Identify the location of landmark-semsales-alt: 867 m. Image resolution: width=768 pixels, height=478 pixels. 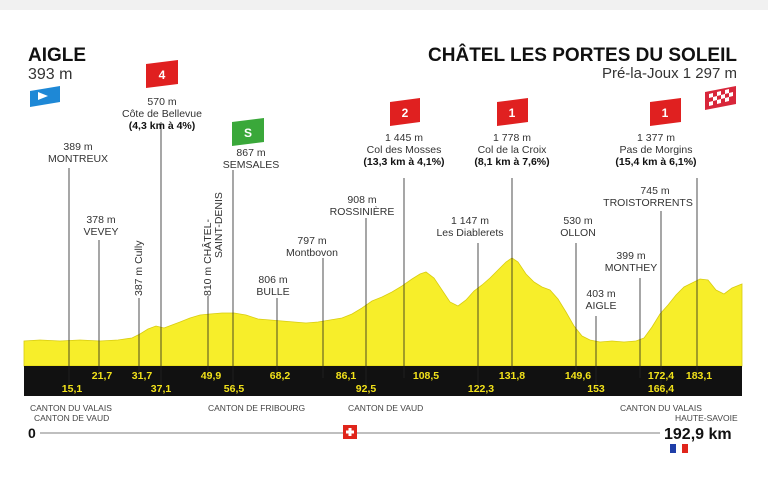
(250, 153).